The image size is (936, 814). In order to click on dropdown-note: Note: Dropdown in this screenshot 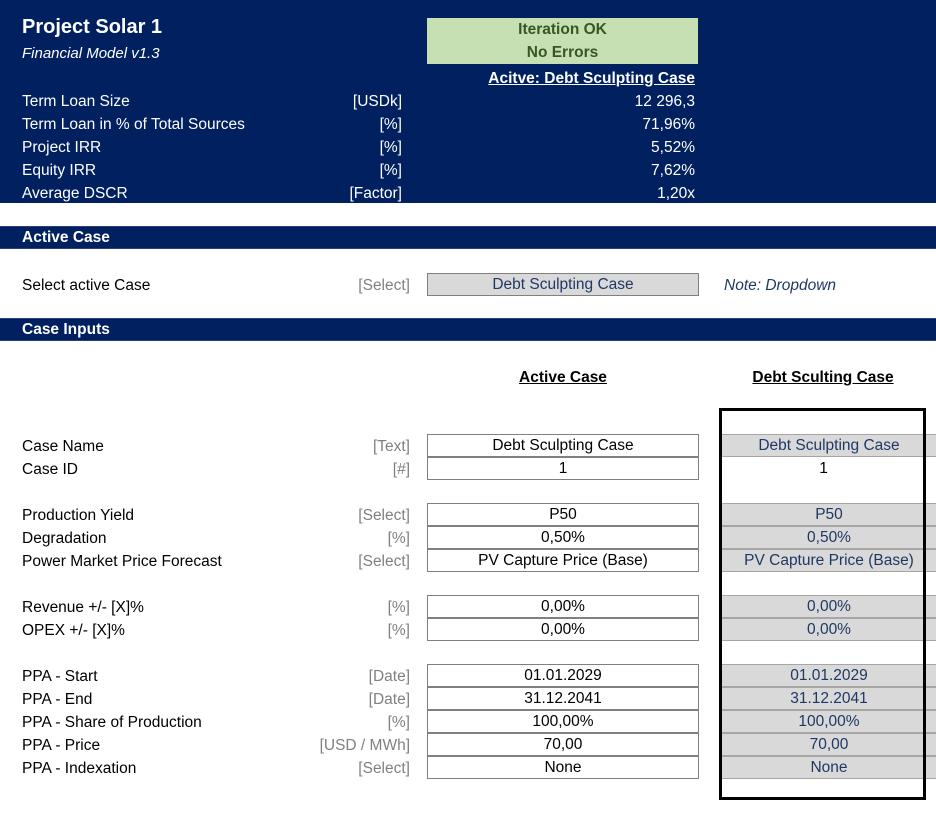, I will do `click(780, 285)`.